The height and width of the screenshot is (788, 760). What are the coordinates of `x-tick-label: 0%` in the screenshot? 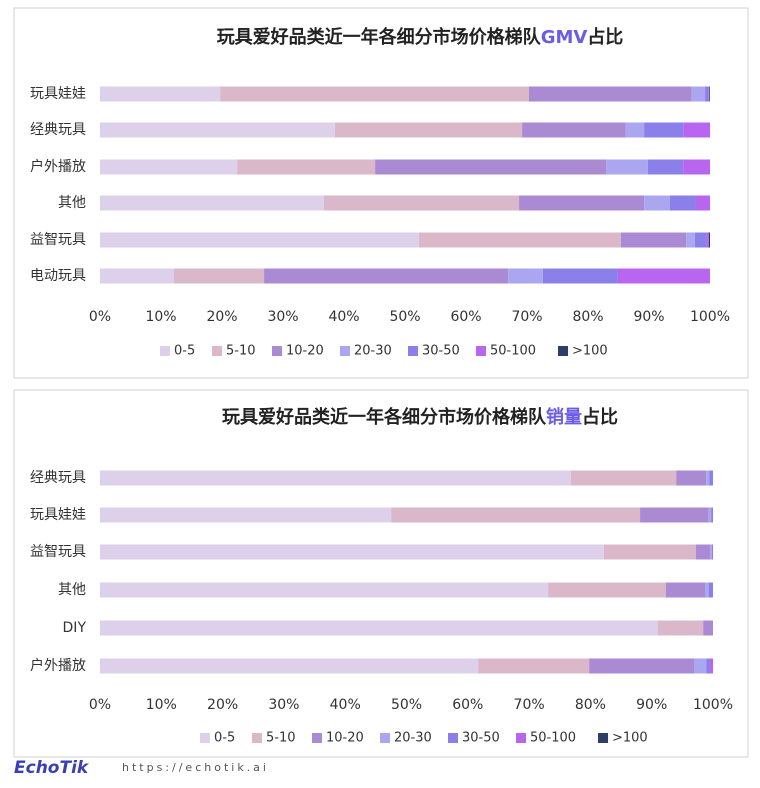 It's located at (100, 705).